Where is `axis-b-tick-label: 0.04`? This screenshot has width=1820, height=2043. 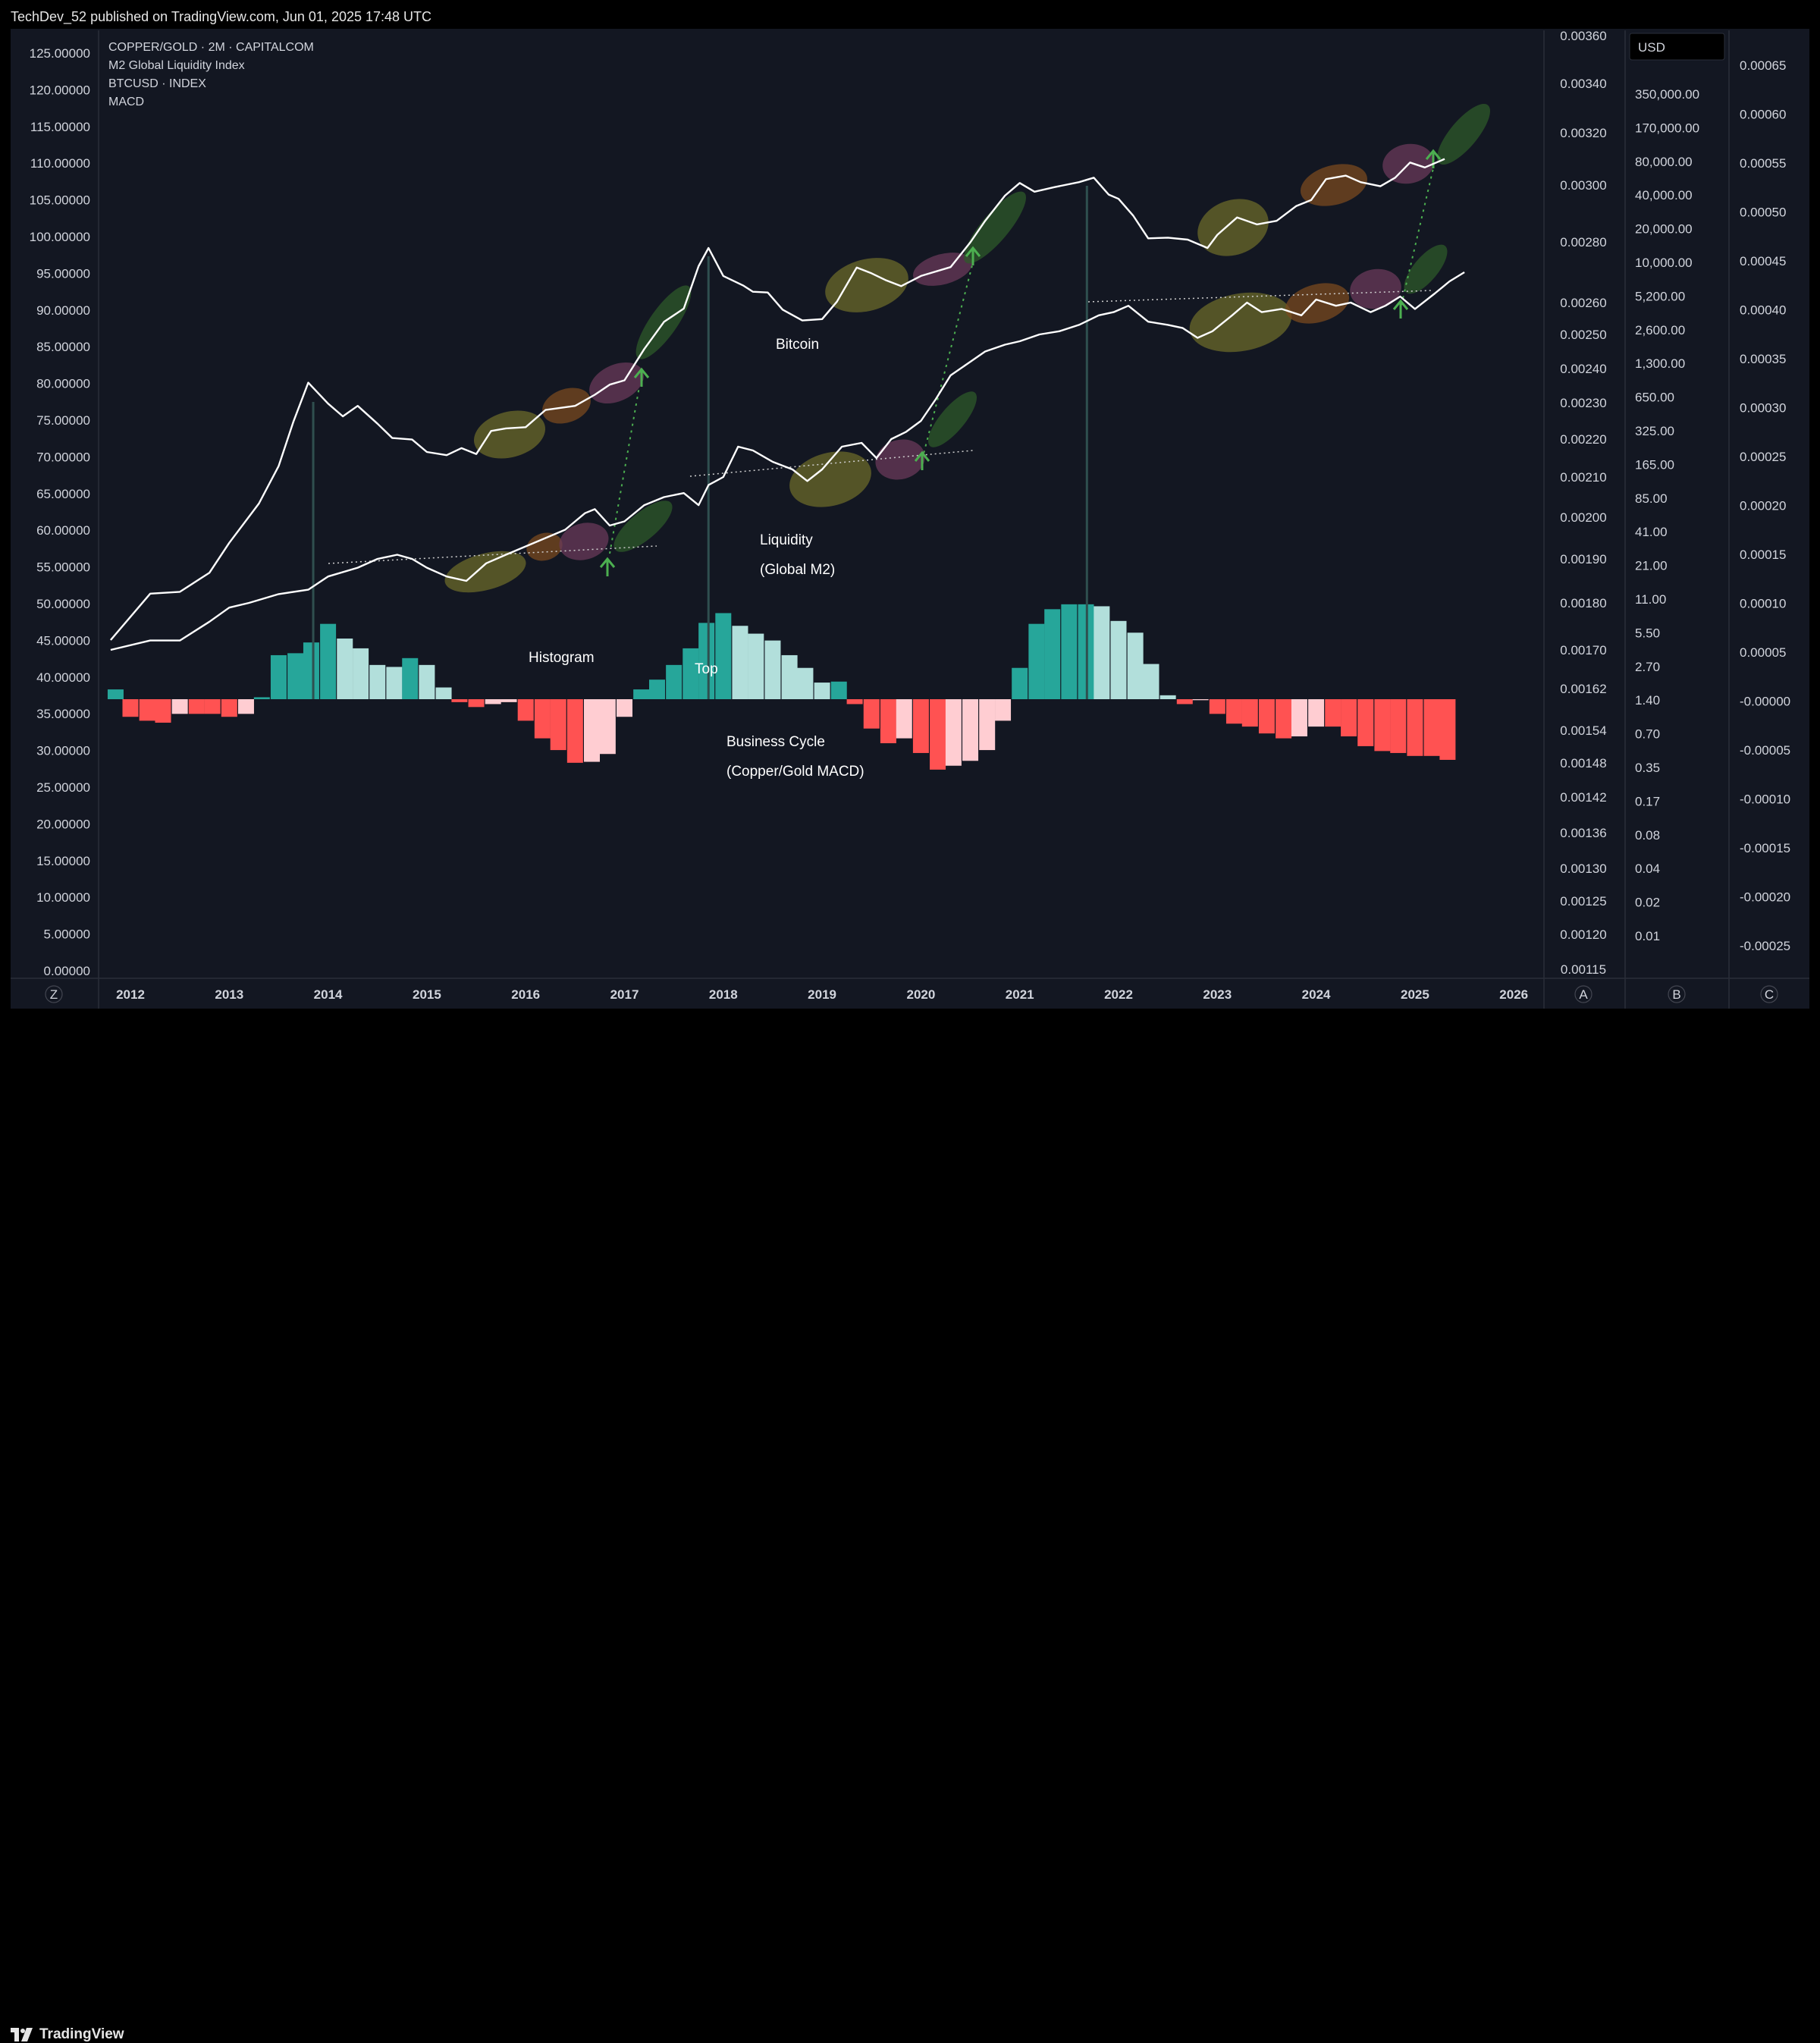 axis-b-tick-label: 0.04 is located at coordinates (1647, 868).